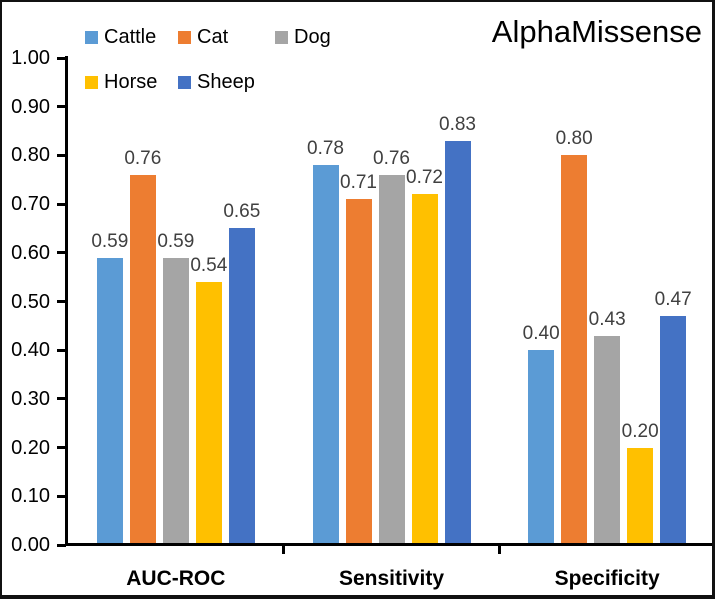  Describe the element at coordinates (281, 37) in the screenshot. I see `legend-color-swatch-dog` at that location.